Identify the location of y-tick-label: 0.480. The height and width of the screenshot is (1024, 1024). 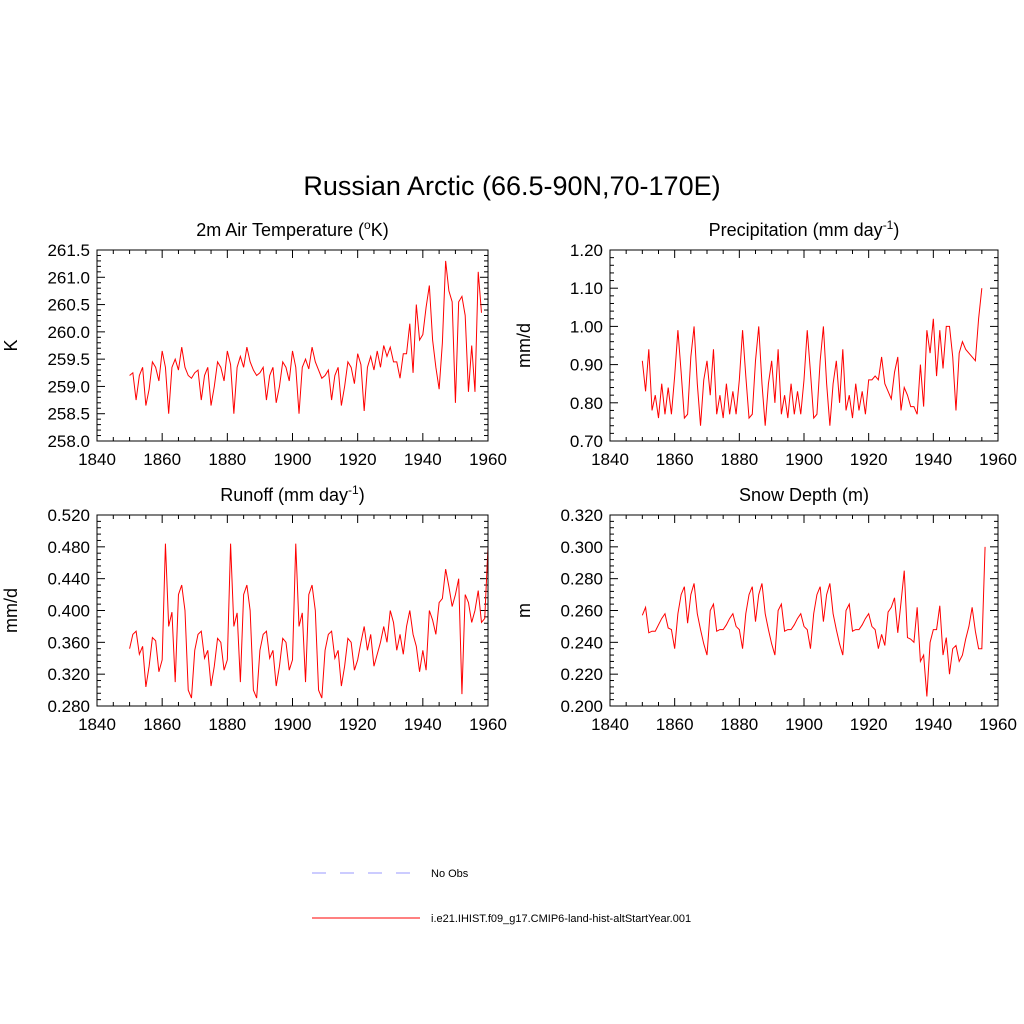
(68, 547).